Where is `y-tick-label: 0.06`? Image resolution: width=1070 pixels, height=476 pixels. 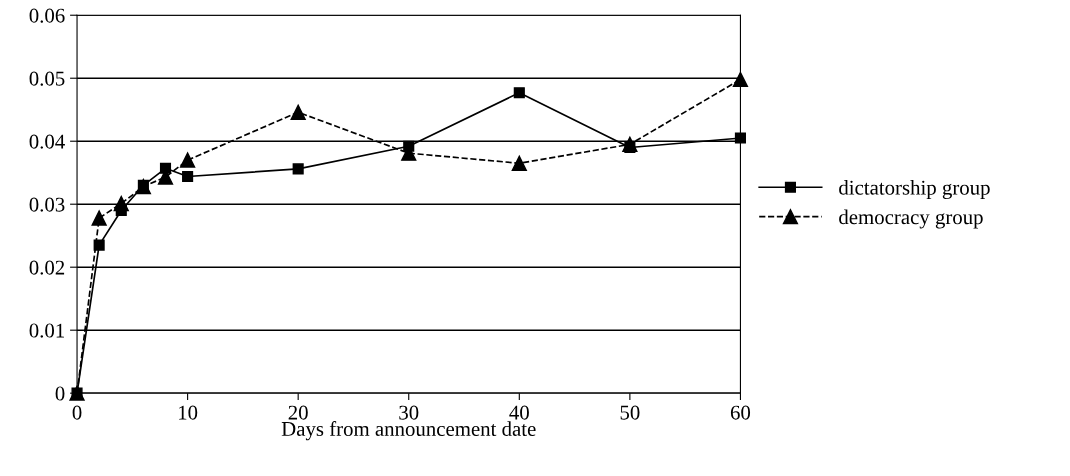 y-tick-label: 0.06 is located at coordinates (47, 15).